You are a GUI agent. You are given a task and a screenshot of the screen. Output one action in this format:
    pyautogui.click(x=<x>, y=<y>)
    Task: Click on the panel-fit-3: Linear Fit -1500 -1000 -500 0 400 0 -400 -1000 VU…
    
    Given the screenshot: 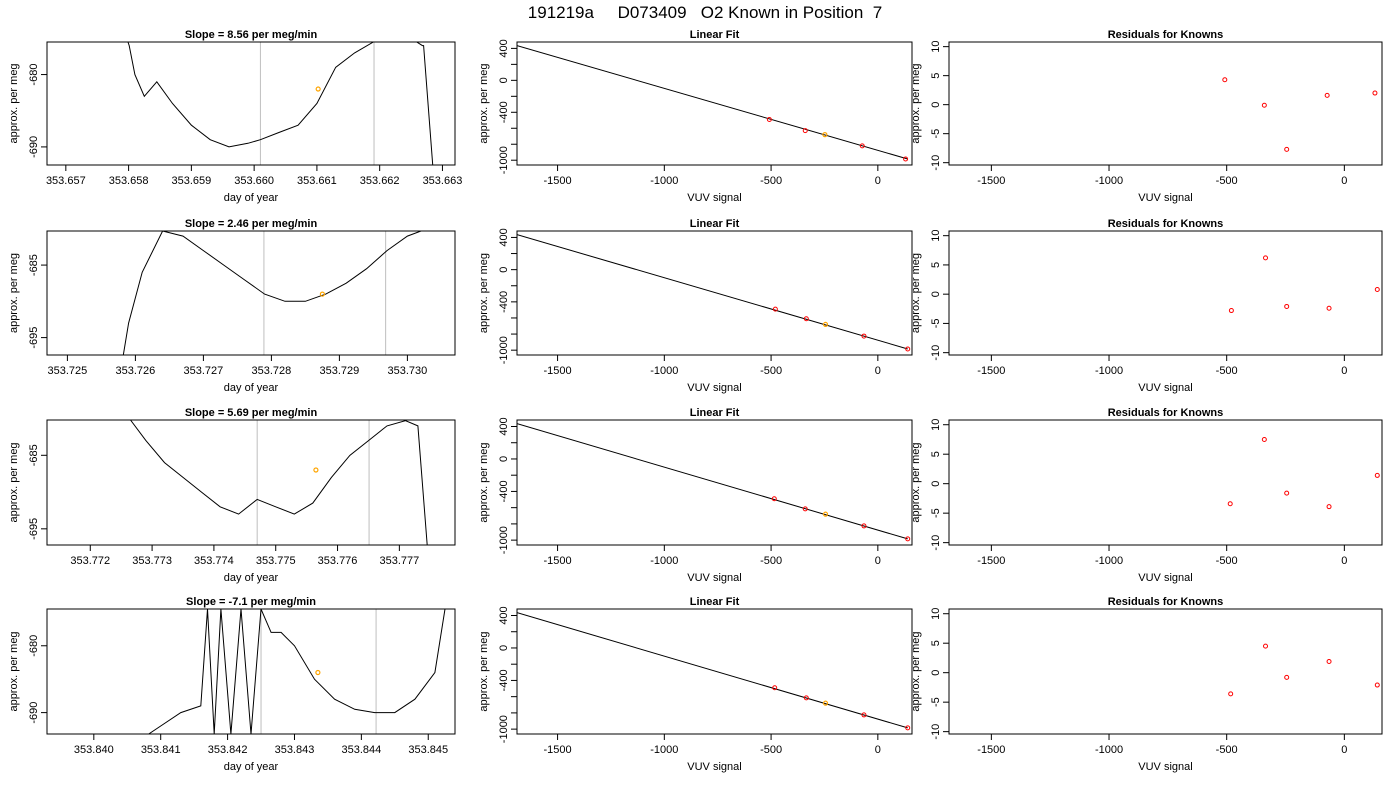 What is the action you would take?
    pyautogui.click(x=695, y=495)
    